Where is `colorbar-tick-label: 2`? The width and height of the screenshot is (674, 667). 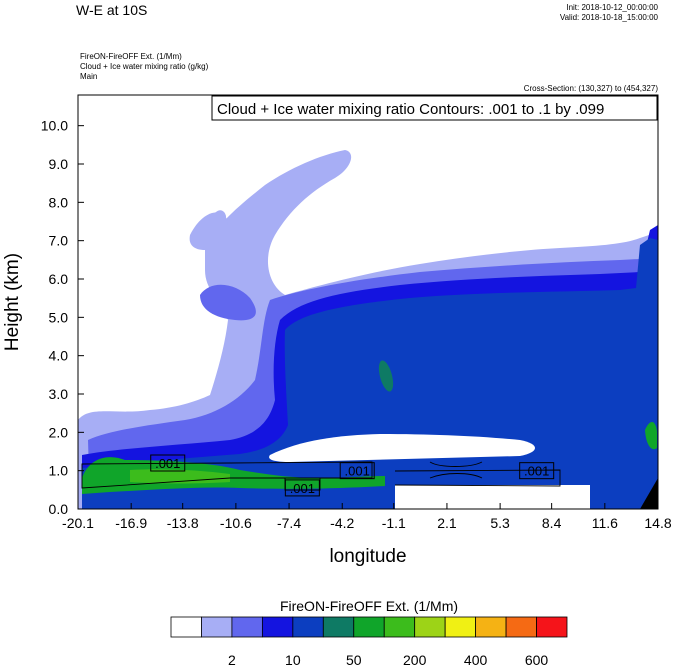 colorbar-tick-label: 2 is located at coordinates (232, 659).